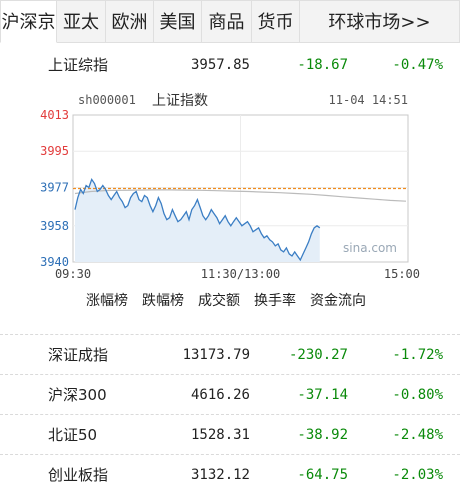 This screenshot has height=498, width=460. Describe the element at coordinates (220, 475) in the screenshot. I see `index-price: 3132.12` at that location.